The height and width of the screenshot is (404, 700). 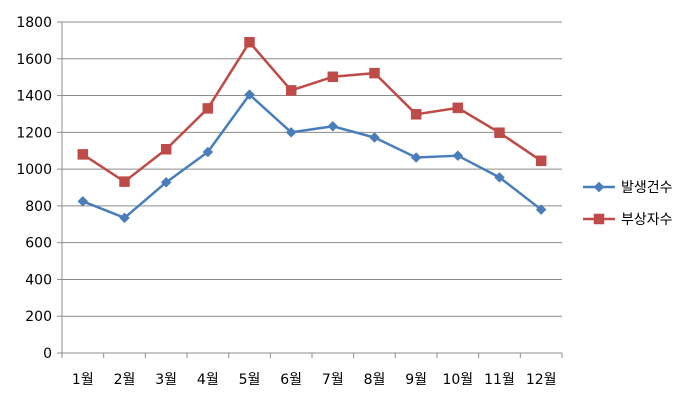 What do you see at coordinates (34, 97) in the screenshot?
I see `y-tick-label: 1400` at bounding box center [34, 97].